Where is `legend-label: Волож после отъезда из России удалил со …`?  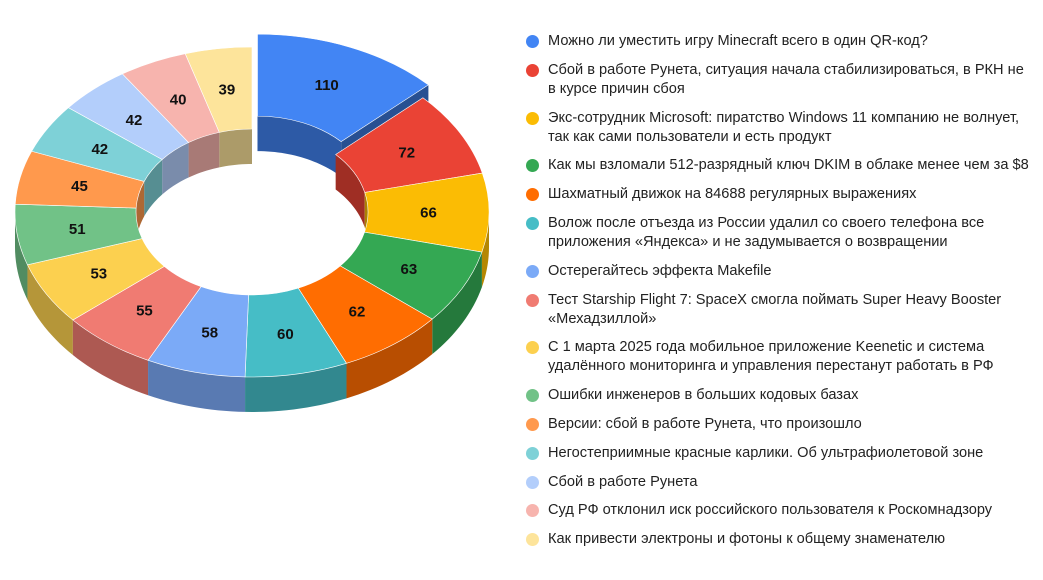 legend-label: Волож после отъезда из России удалил со … is located at coordinates (766, 232).